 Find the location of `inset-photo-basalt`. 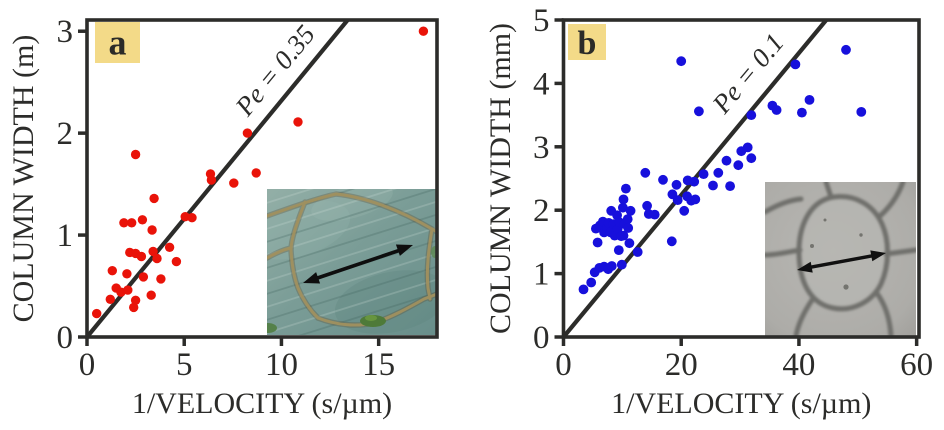

inset-photo-basalt is located at coordinates (352, 262).